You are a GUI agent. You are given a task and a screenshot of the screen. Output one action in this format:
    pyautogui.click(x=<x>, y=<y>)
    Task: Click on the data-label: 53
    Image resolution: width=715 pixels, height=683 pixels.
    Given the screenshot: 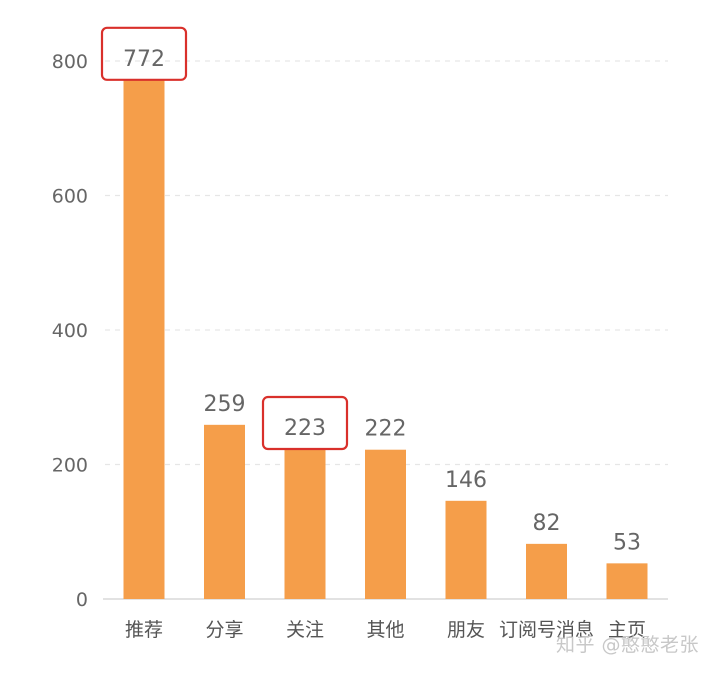 What is the action you would take?
    pyautogui.click(x=627, y=542)
    